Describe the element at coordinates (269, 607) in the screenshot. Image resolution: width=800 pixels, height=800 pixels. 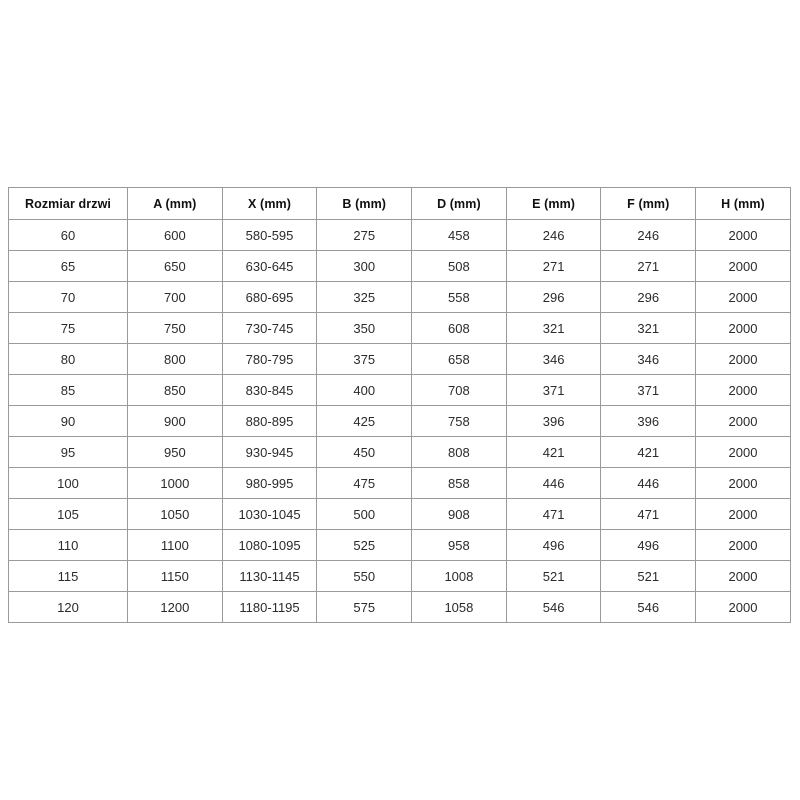
I see `cell-x: 1180-1195` at that location.